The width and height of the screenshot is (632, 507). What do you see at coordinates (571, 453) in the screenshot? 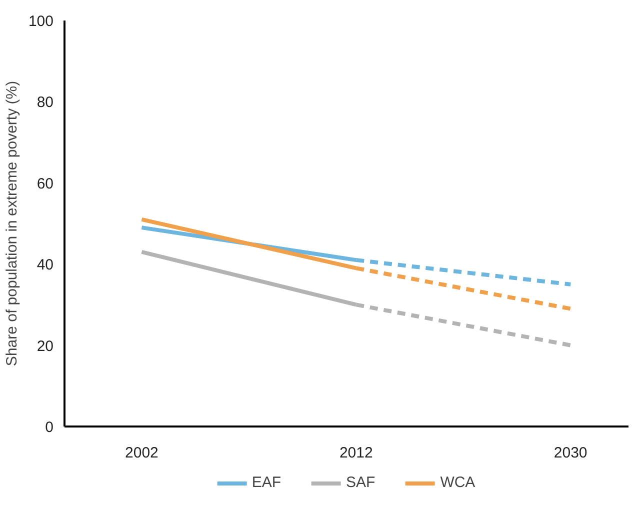
I see `x-tick-label: 2030` at bounding box center [571, 453].